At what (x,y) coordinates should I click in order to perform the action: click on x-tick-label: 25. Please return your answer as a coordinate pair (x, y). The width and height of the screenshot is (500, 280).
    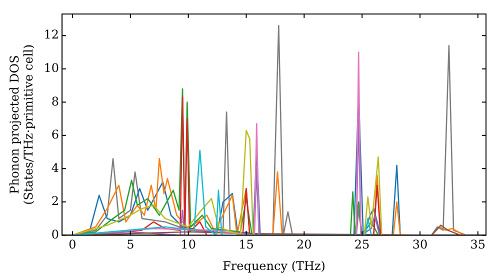
    Looking at the image, I should click on (362, 245).